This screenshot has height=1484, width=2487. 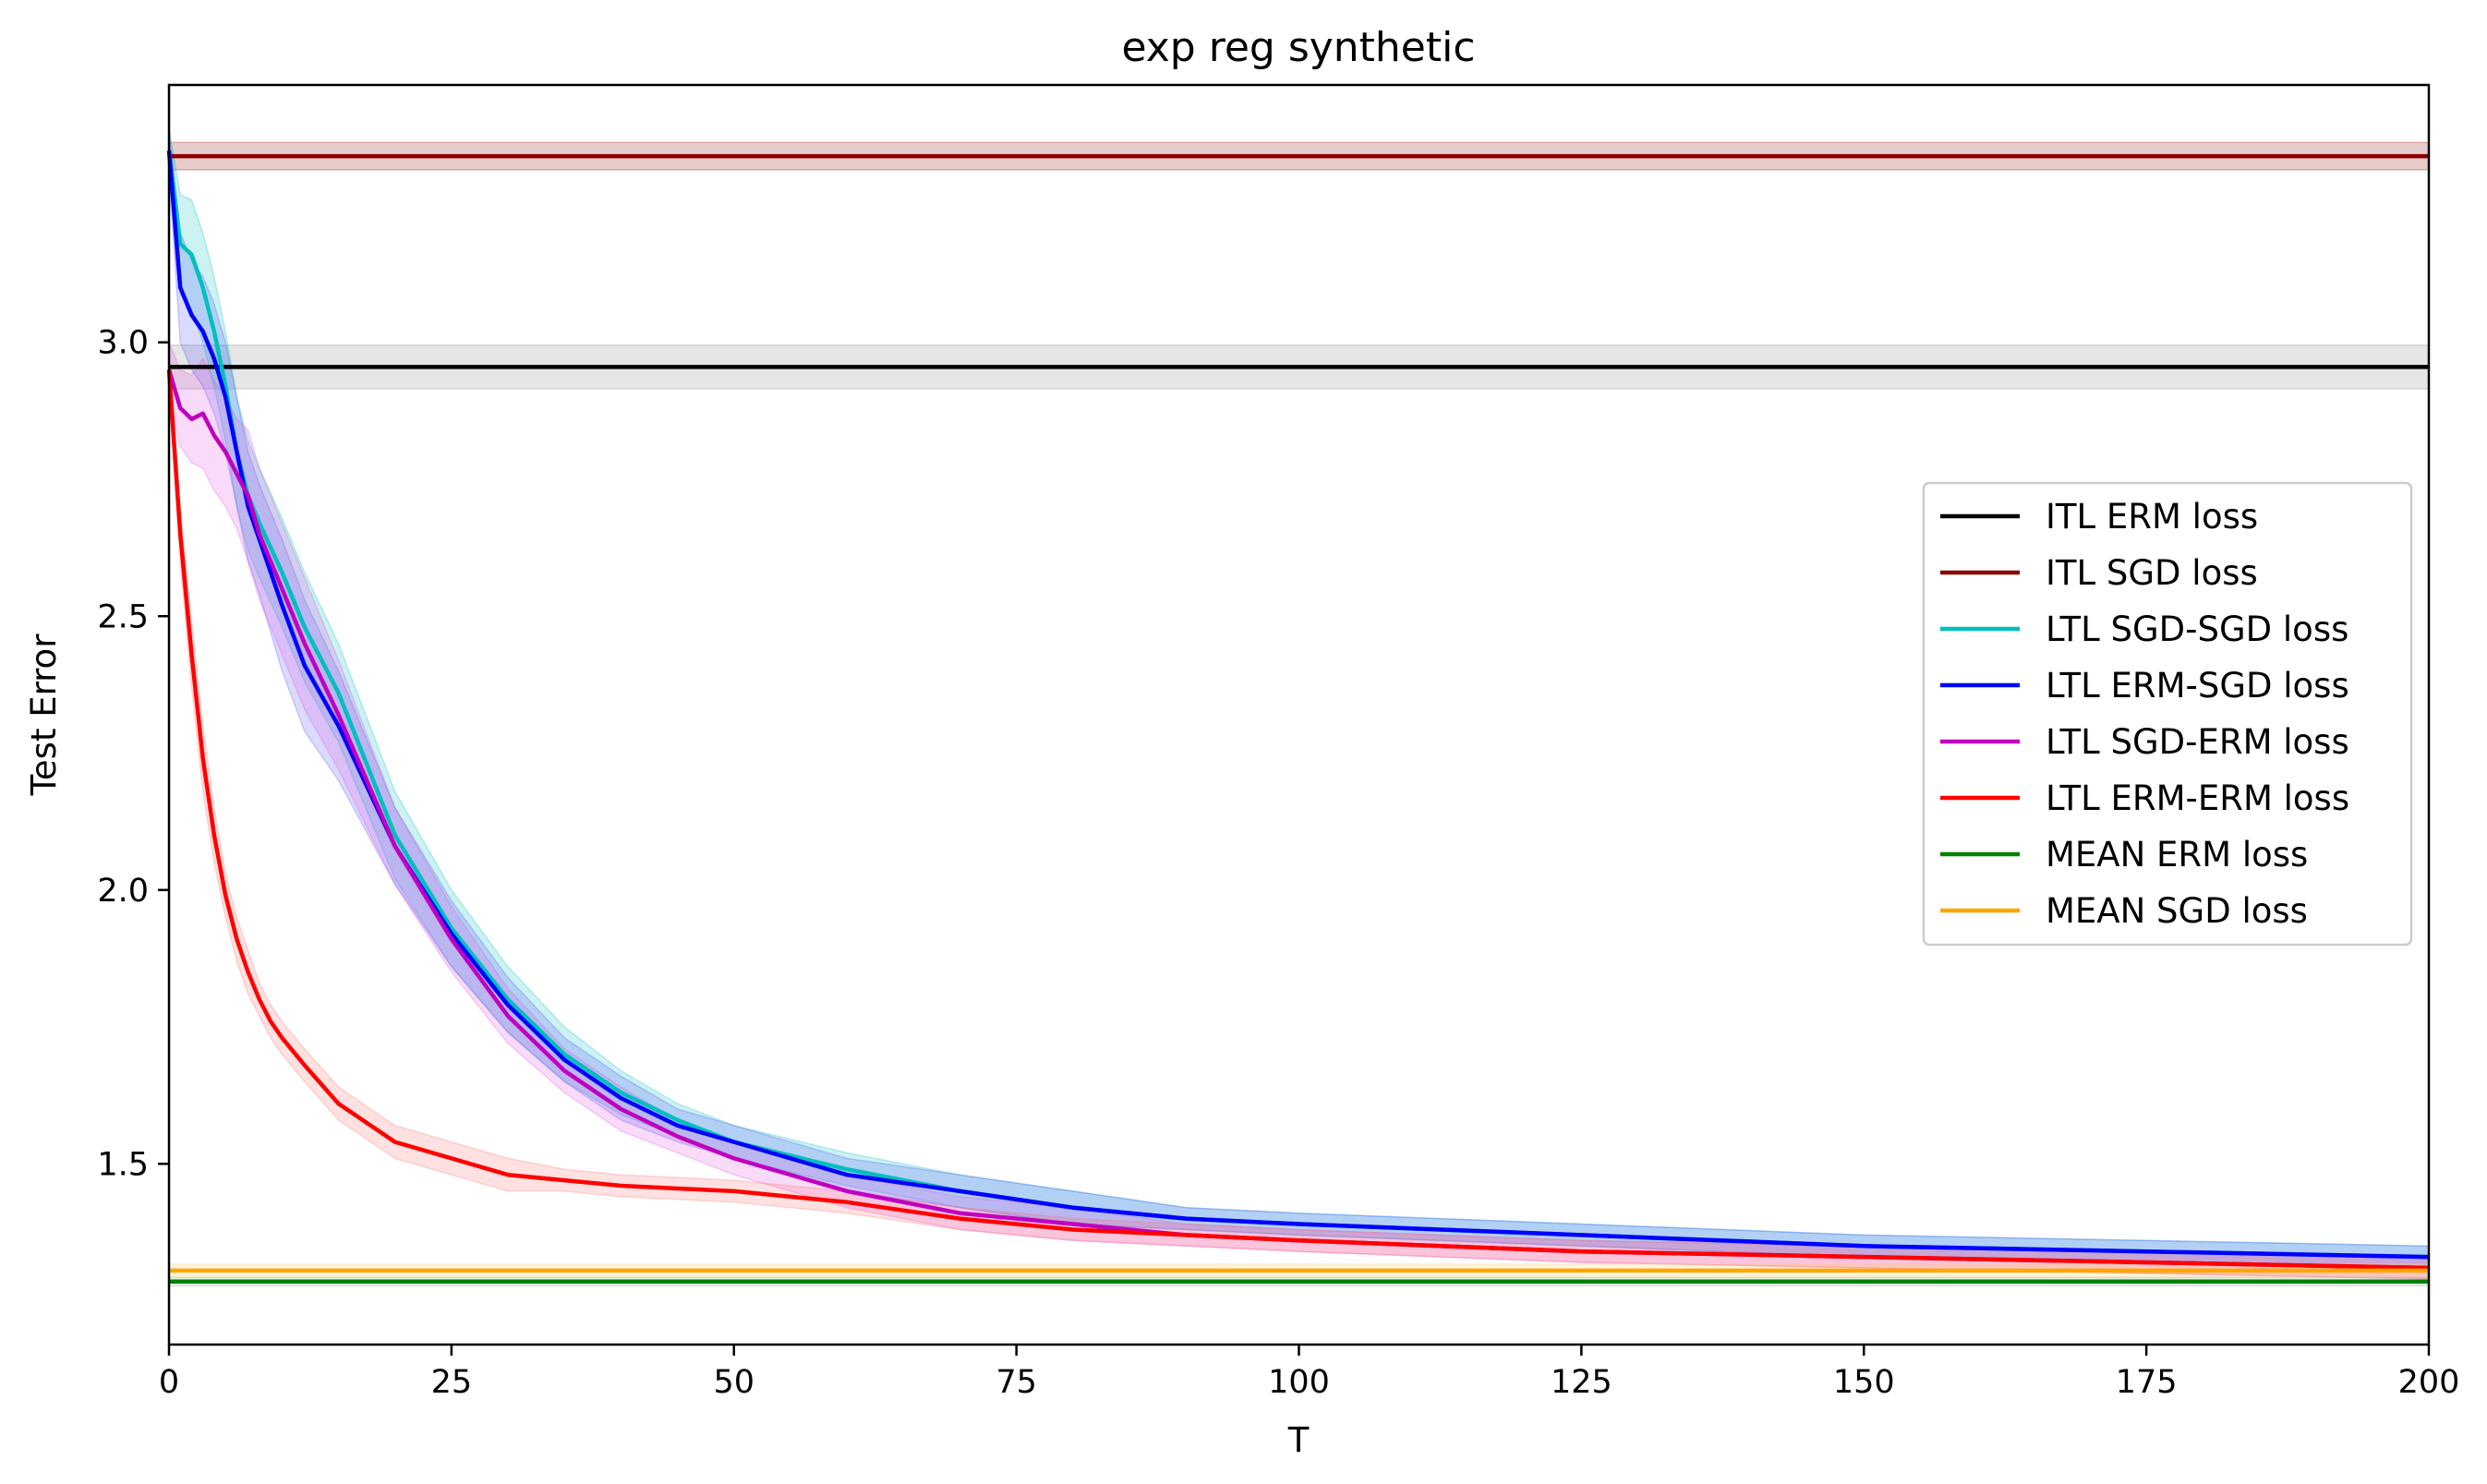 I want to click on x-tick-label: 0, so click(x=169, y=1382).